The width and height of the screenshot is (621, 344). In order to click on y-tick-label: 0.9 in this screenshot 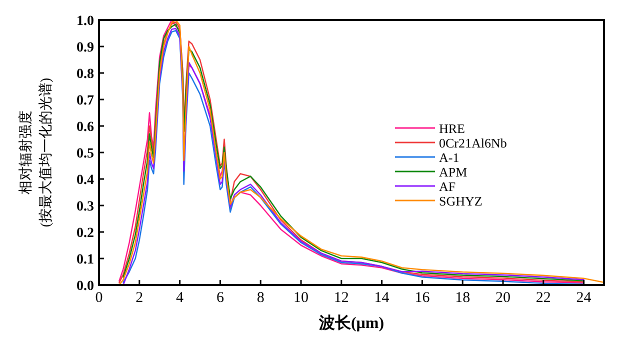, I will do `click(85, 48)`.